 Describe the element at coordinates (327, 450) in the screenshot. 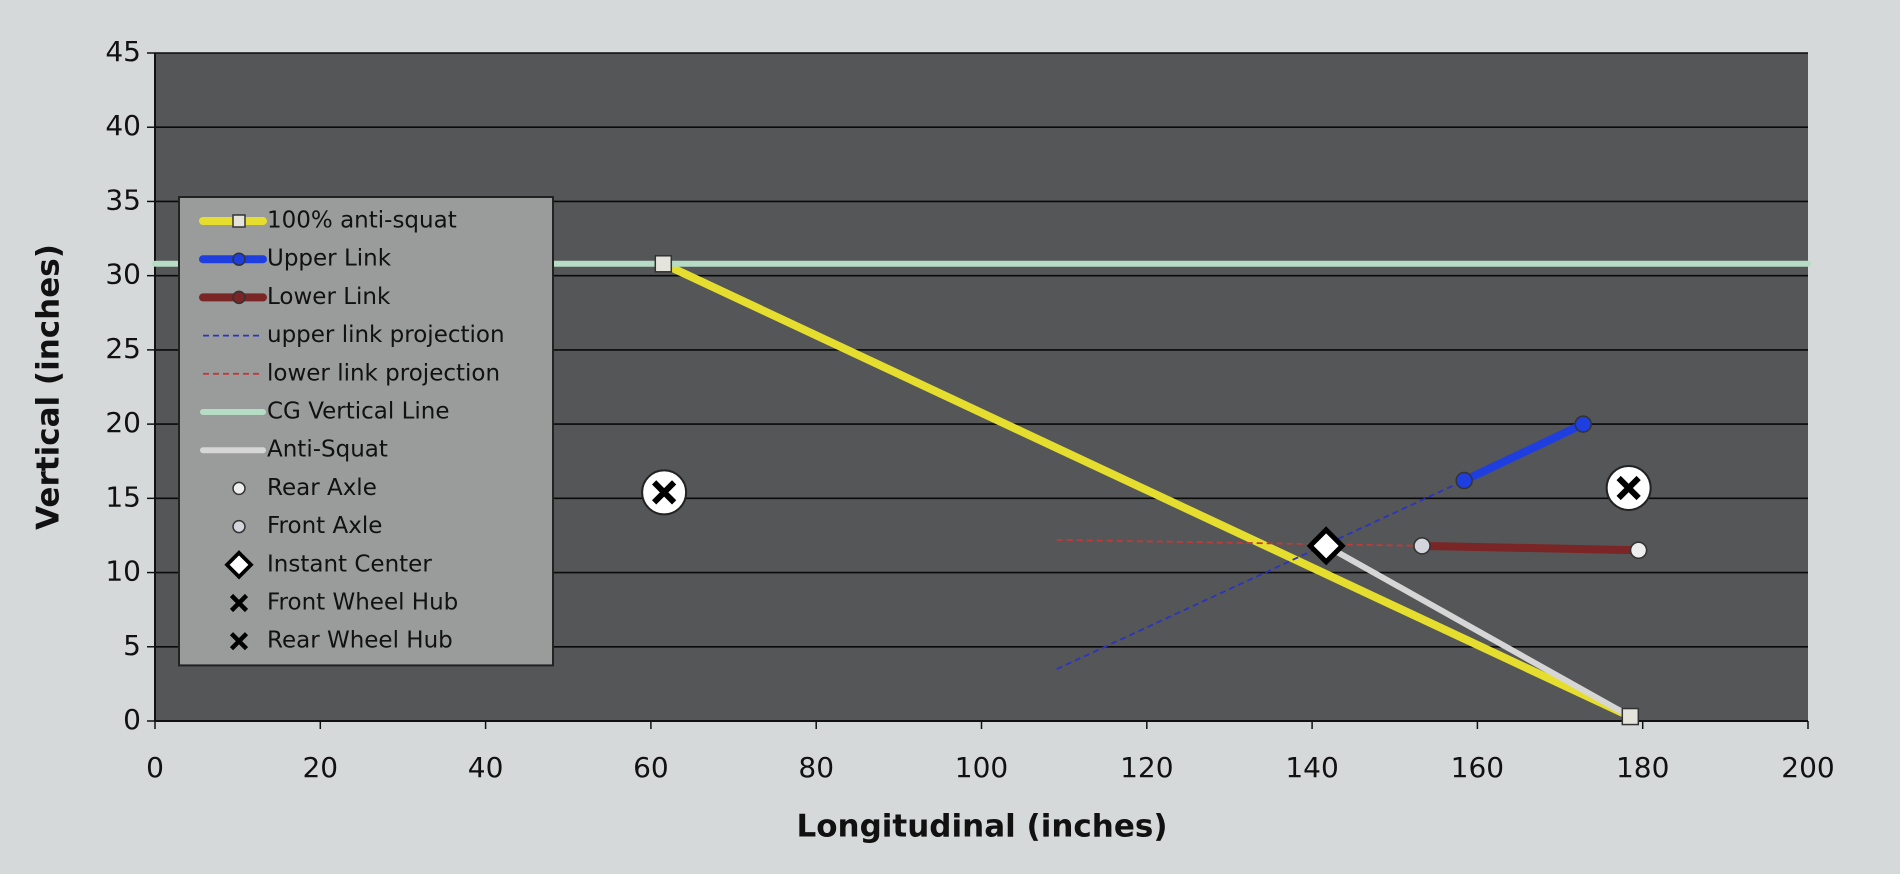

I see `legend-label: Anti-Squat` at that location.